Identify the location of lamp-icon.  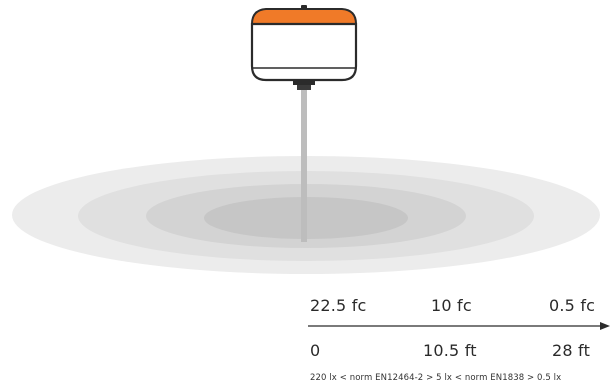
(304, 47).